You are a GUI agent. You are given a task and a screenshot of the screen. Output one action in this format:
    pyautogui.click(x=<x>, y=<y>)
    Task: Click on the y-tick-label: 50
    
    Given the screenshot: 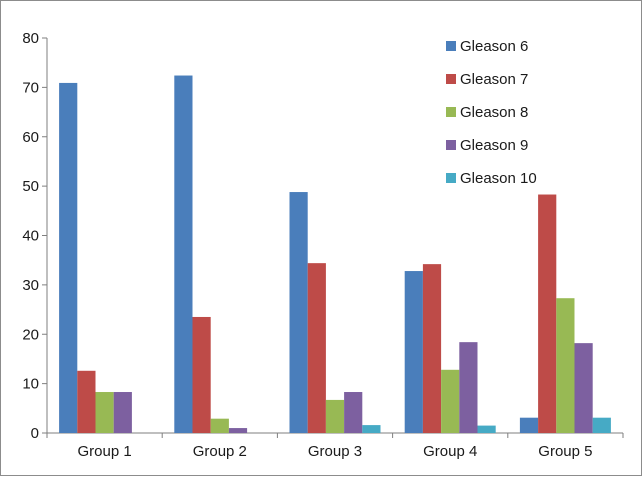 What is the action you would take?
    pyautogui.click(x=30, y=186)
    